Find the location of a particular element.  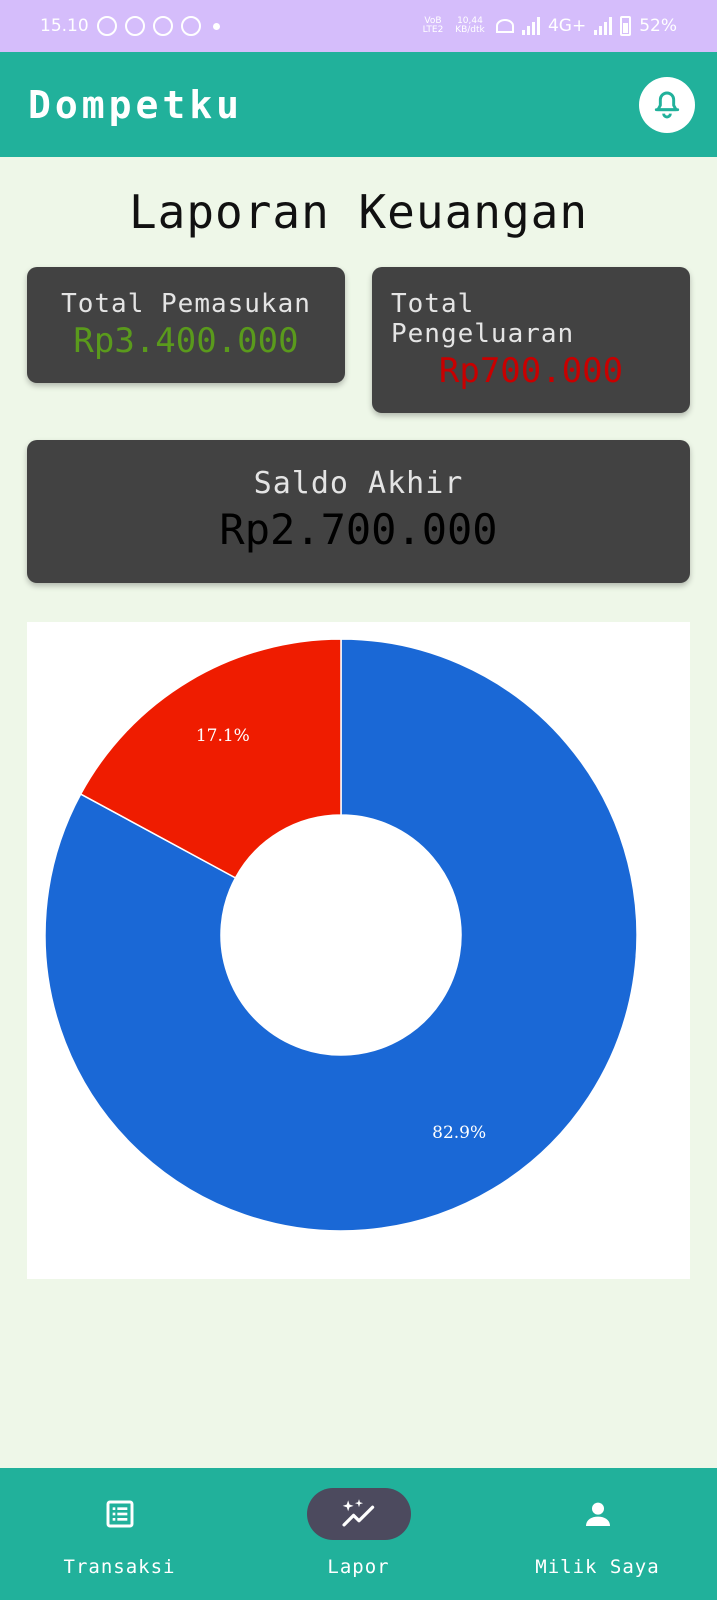

expense-card: Total Pengeluaran Rp700.000 is located at coordinates (531, 340).